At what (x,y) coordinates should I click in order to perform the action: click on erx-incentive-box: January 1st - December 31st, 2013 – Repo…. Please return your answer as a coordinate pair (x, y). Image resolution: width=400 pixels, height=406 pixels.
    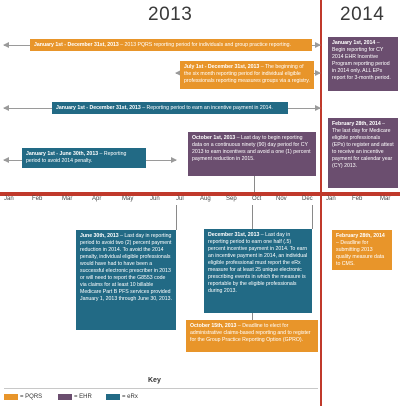
    Looking at the image, I should click on (170, 108).